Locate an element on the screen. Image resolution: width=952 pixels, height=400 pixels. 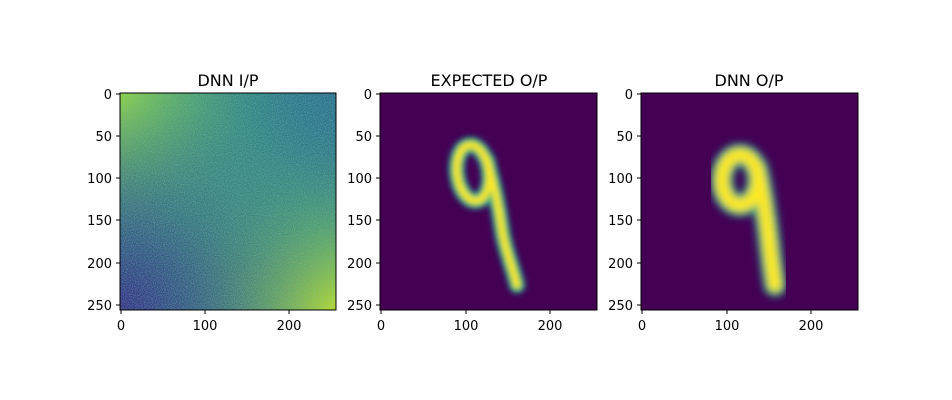
panel-title: DNN I/P is located at coordinates (227, 80).